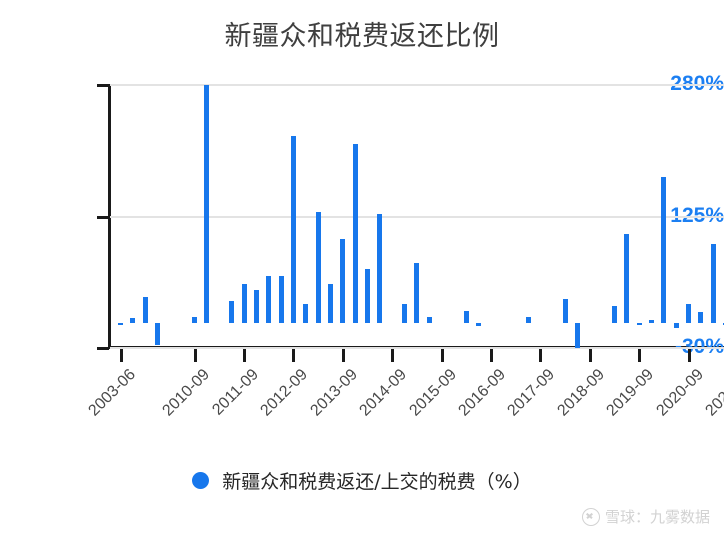 The width and height of the screenshot is (724, 540). Describe the element at coordinates (111, 393) in the screenshot. I see `x-axis-tick-label: 2003-06` at that location.